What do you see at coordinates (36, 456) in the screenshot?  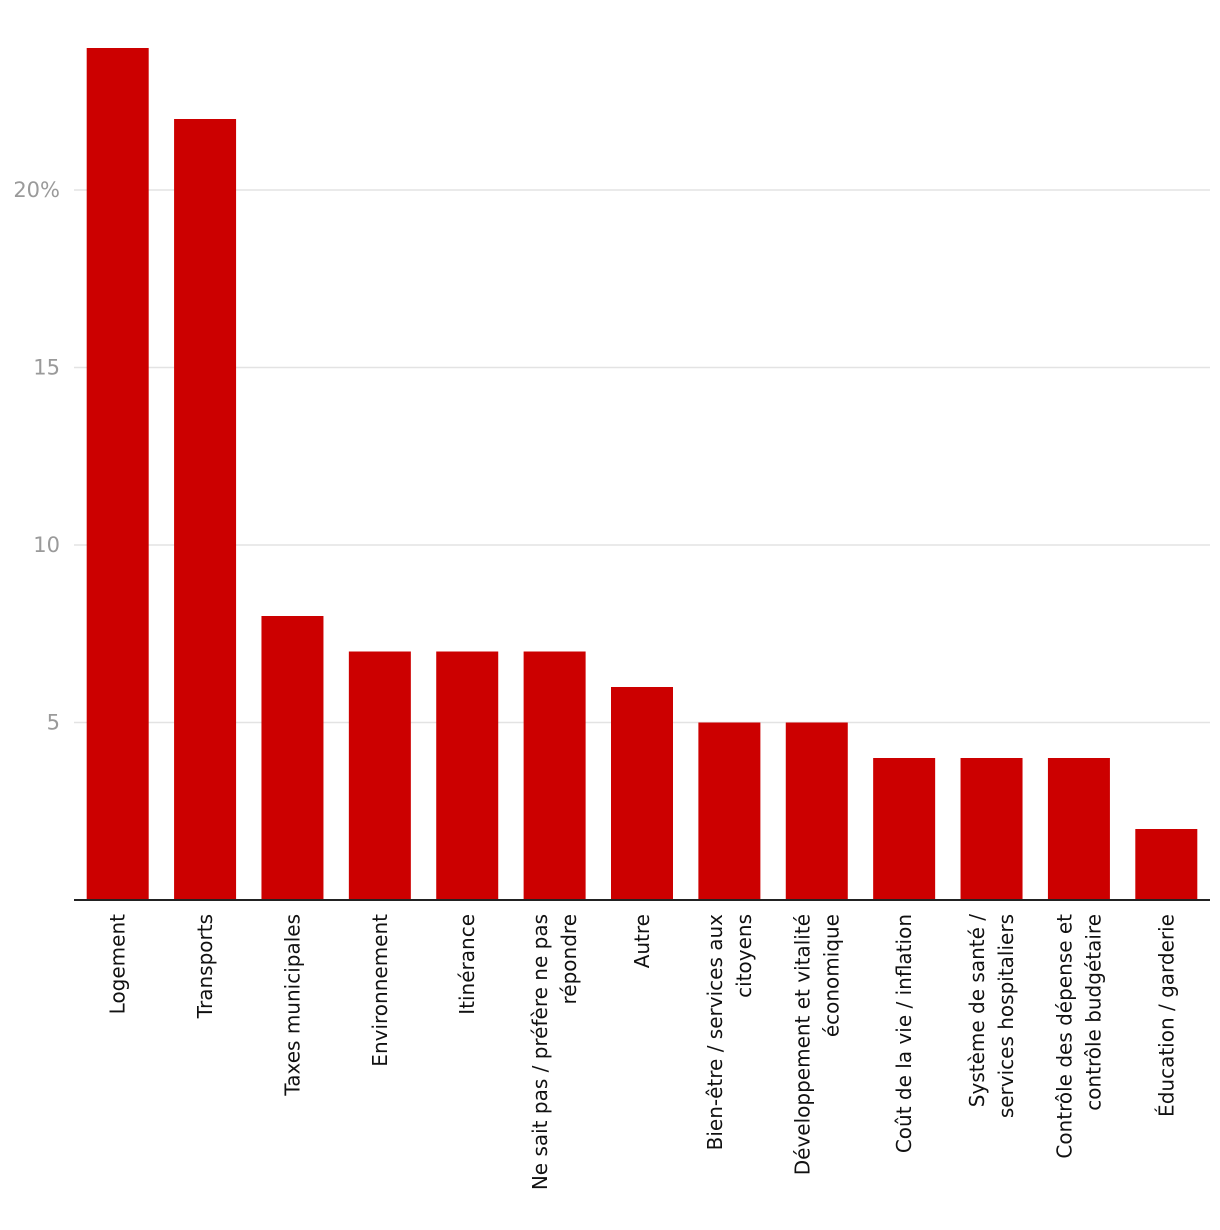 I see `y-axis-tick-labels: 5 10 15 20%` at bounding box center [36, 456].